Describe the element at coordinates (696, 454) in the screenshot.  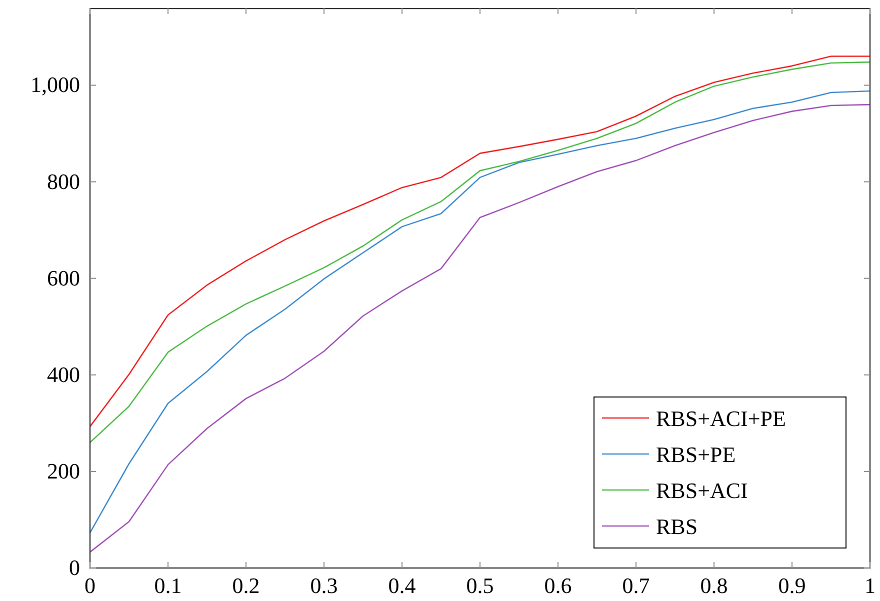
I see `legend-label: RBS+PE` at that location.